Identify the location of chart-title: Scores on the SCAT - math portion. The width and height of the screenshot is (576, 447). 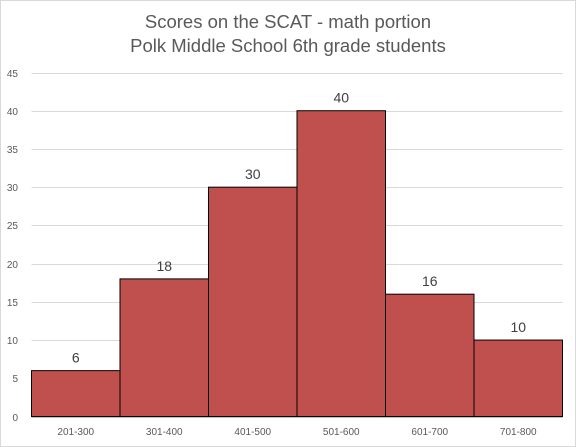
(288, 21).